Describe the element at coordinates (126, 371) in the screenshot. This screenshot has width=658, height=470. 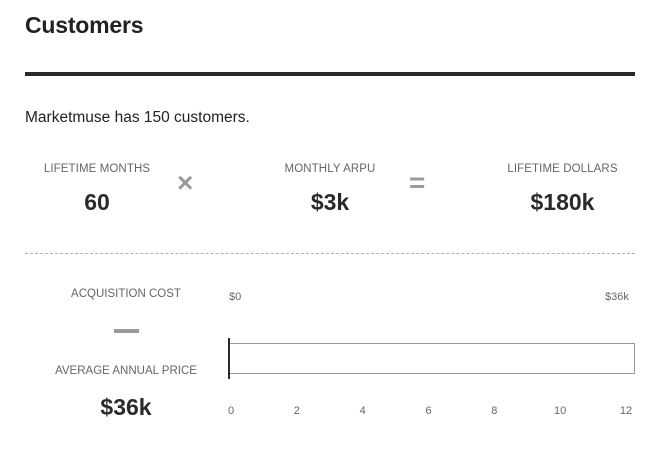
I see `average-annual-price-label: AVERAGE ANNUAL PRICE` at that location.